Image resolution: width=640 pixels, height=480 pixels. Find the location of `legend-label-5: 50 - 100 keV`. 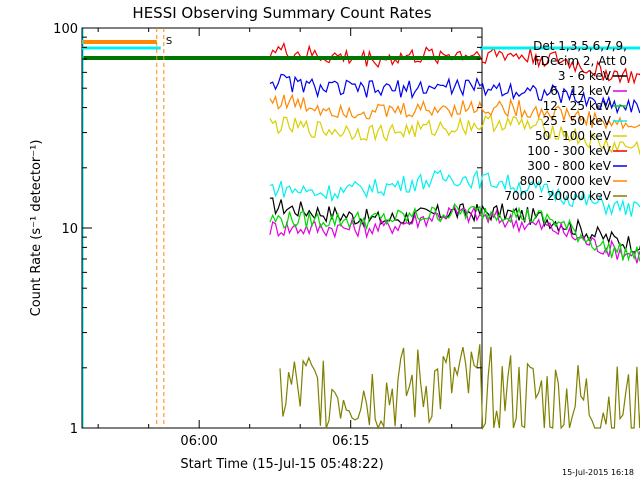

legend-label-5: 50 - 100 keV is located at coordinates (573, 136).